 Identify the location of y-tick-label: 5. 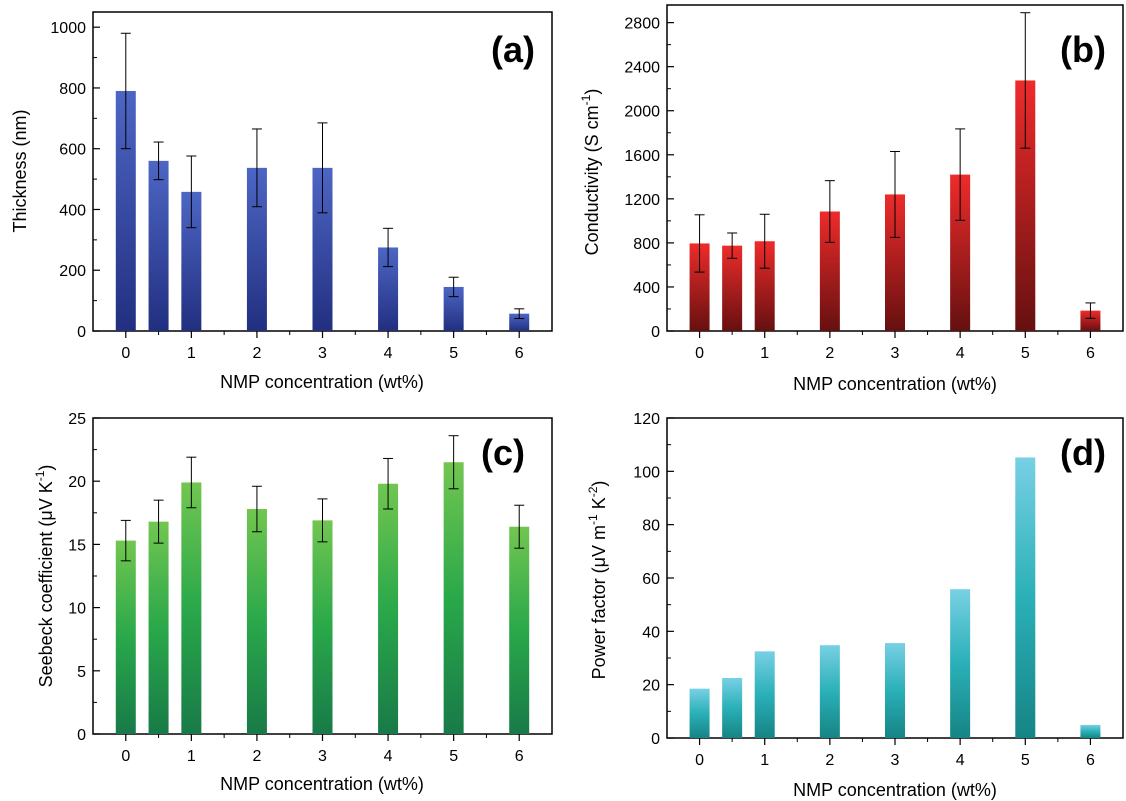
(81, 672).